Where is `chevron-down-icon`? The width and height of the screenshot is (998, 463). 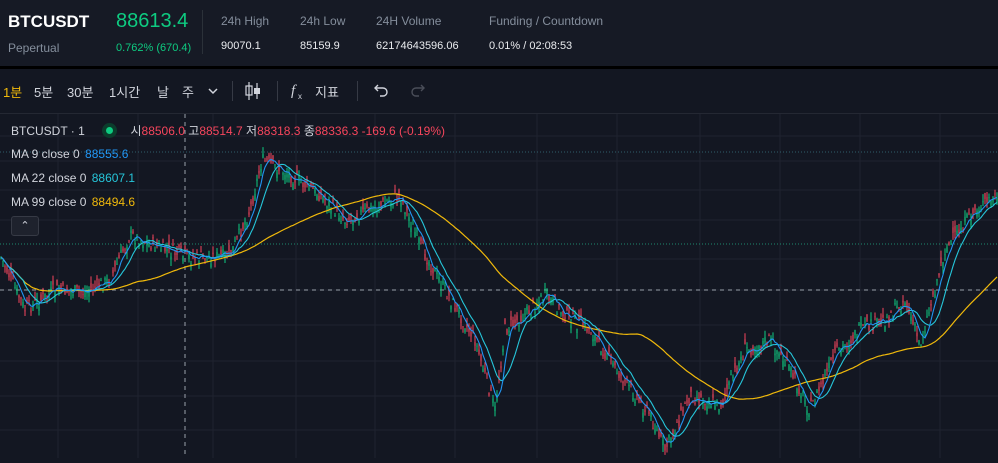 chevron-down-icon is located at coordinates (213, 91).